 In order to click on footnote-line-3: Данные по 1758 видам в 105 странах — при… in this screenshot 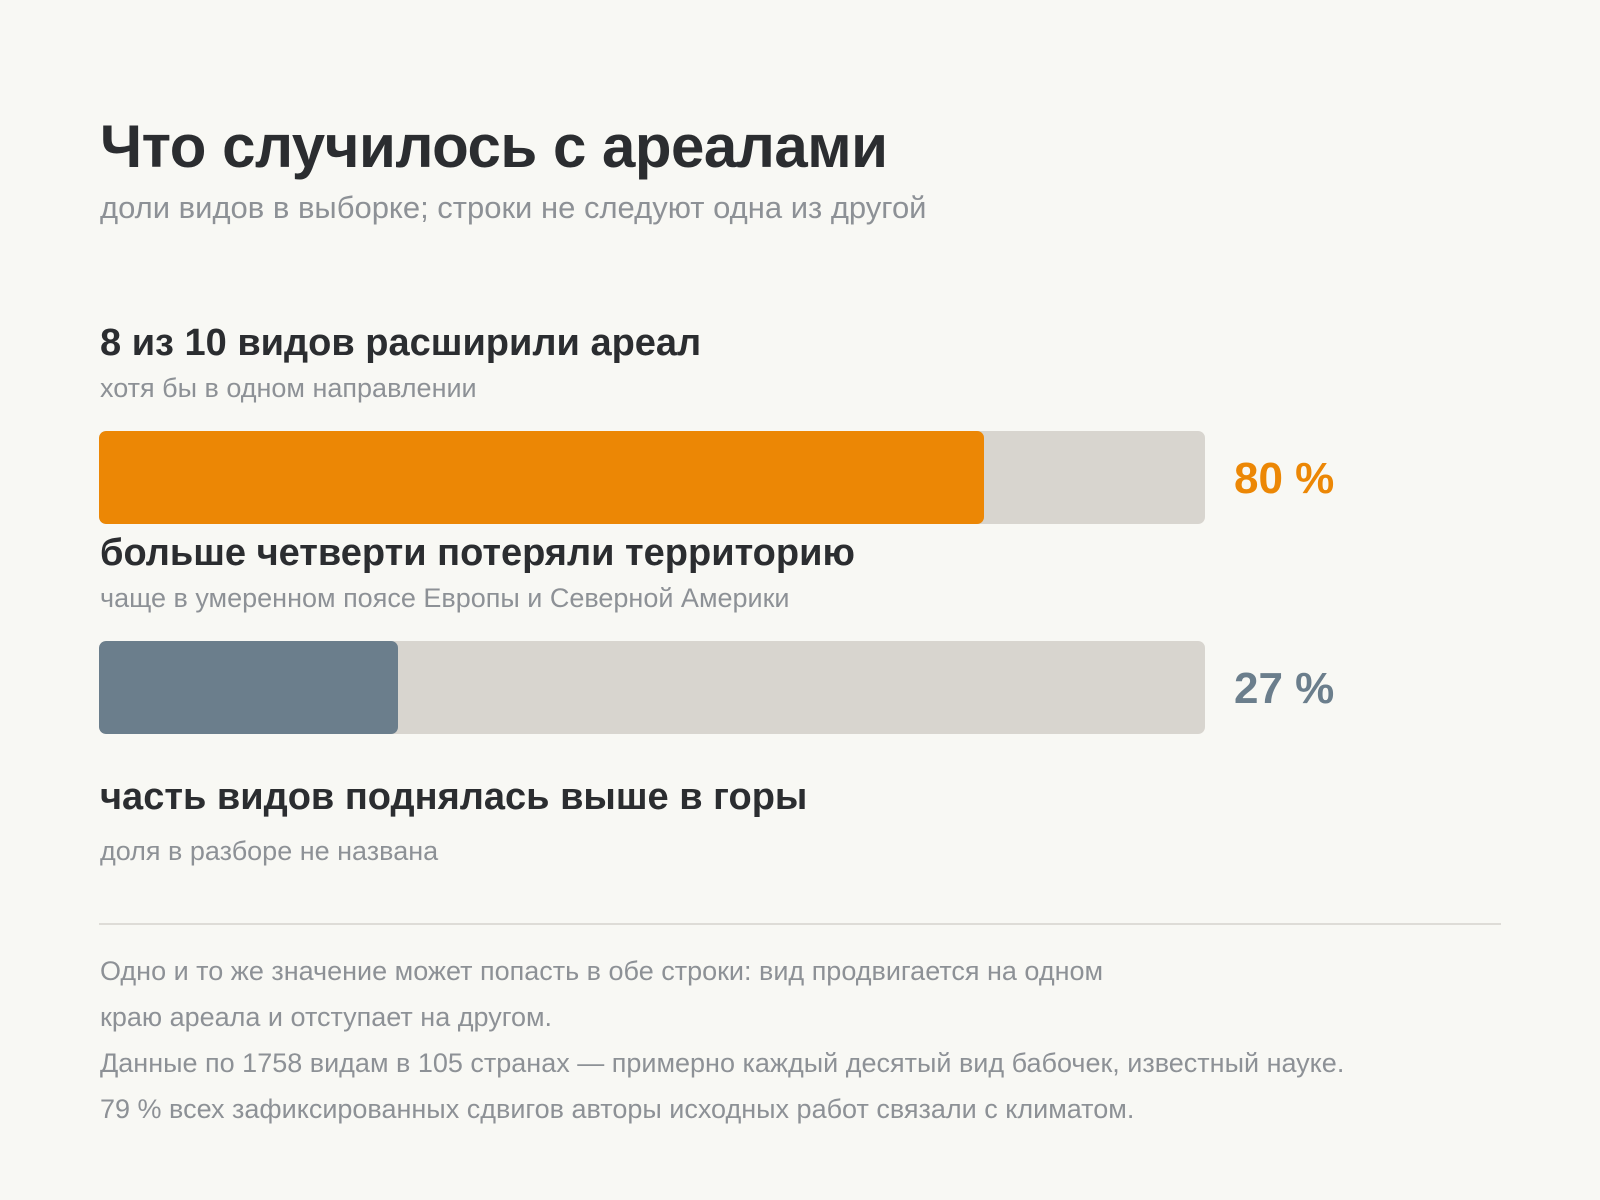, I will do `click(722, 1063)`.